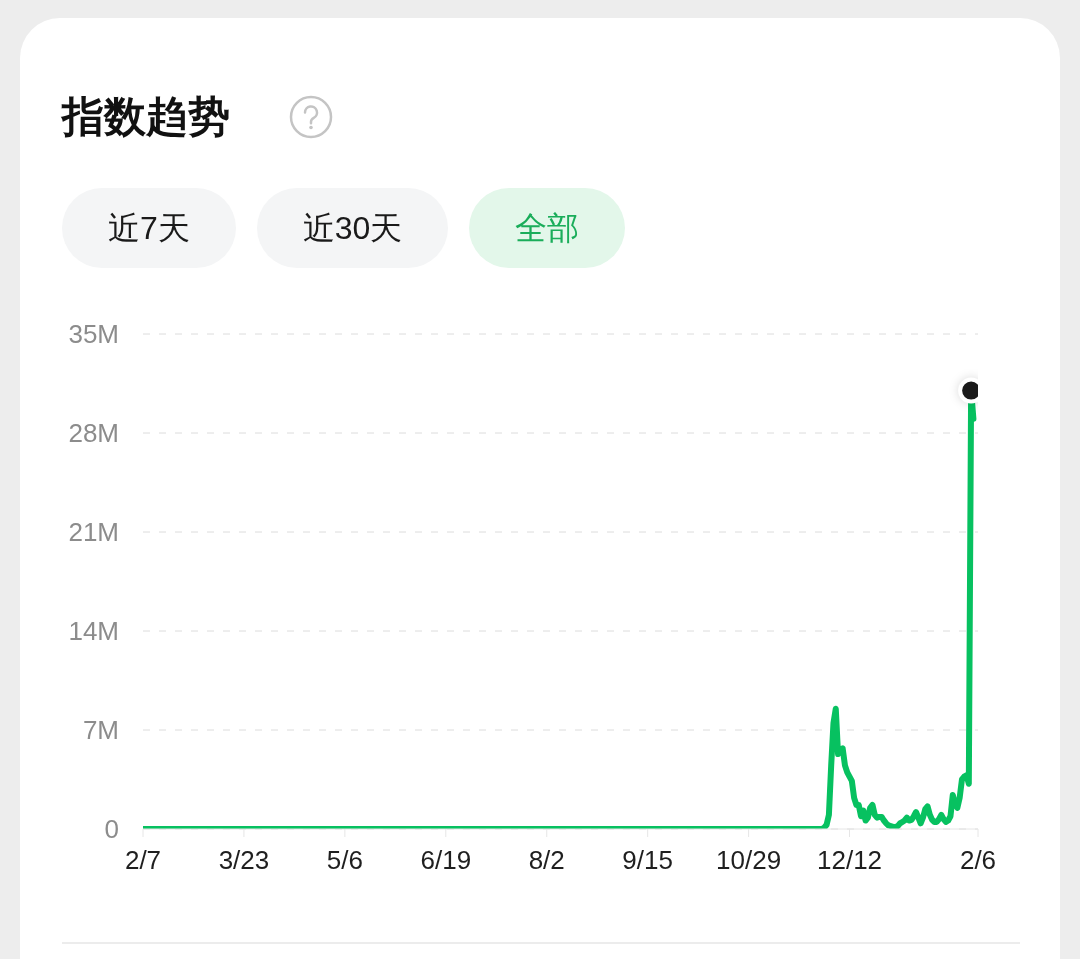 Image resolution: width=1080 pixels, height=959 pixels. Describe the element at coordinates (647, 860) in the screenshot. I see `x-tick-label: 9/15` at that location.